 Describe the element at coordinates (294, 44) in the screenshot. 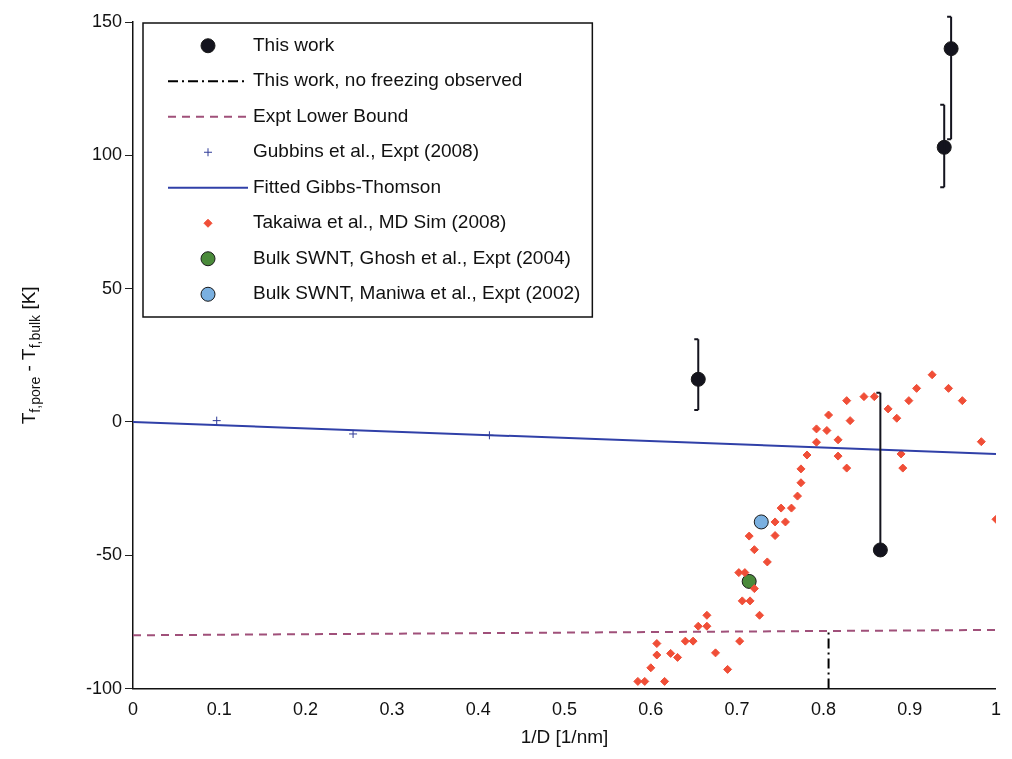

I see `legend-label: This work` at that location.